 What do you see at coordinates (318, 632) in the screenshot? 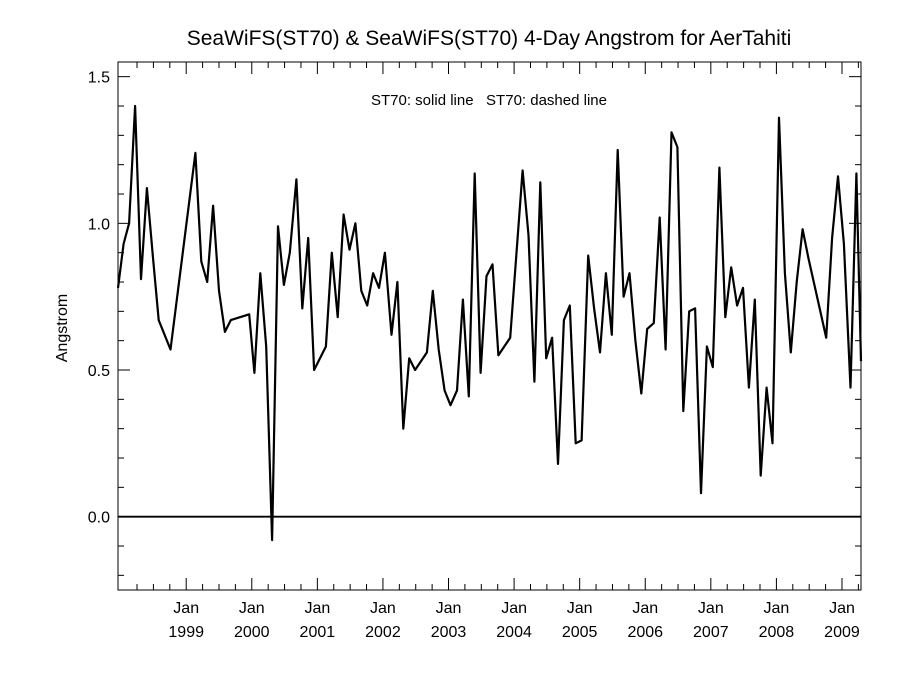
I see `x-tick-year: 2001` at bounding box center [318, 632].